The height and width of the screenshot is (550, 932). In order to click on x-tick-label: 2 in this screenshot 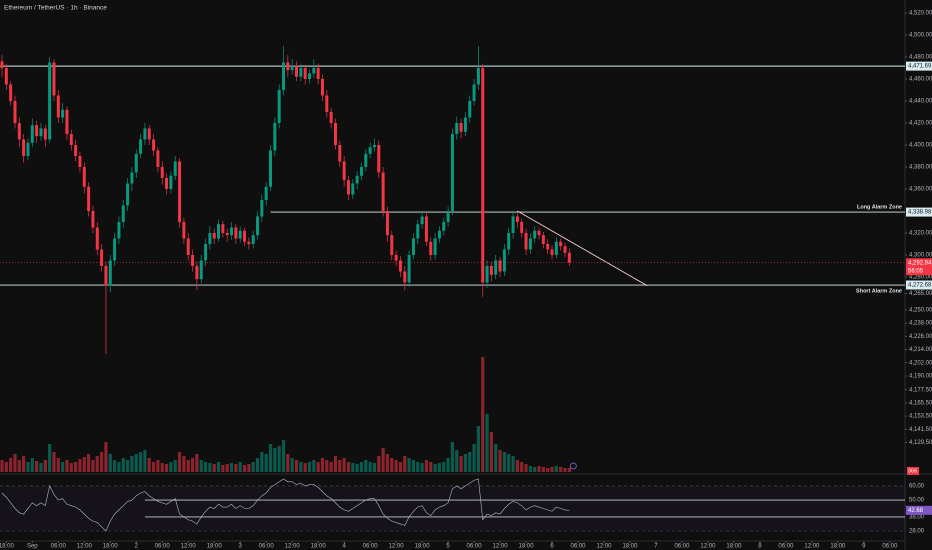, I will do `click(137, 547)`.